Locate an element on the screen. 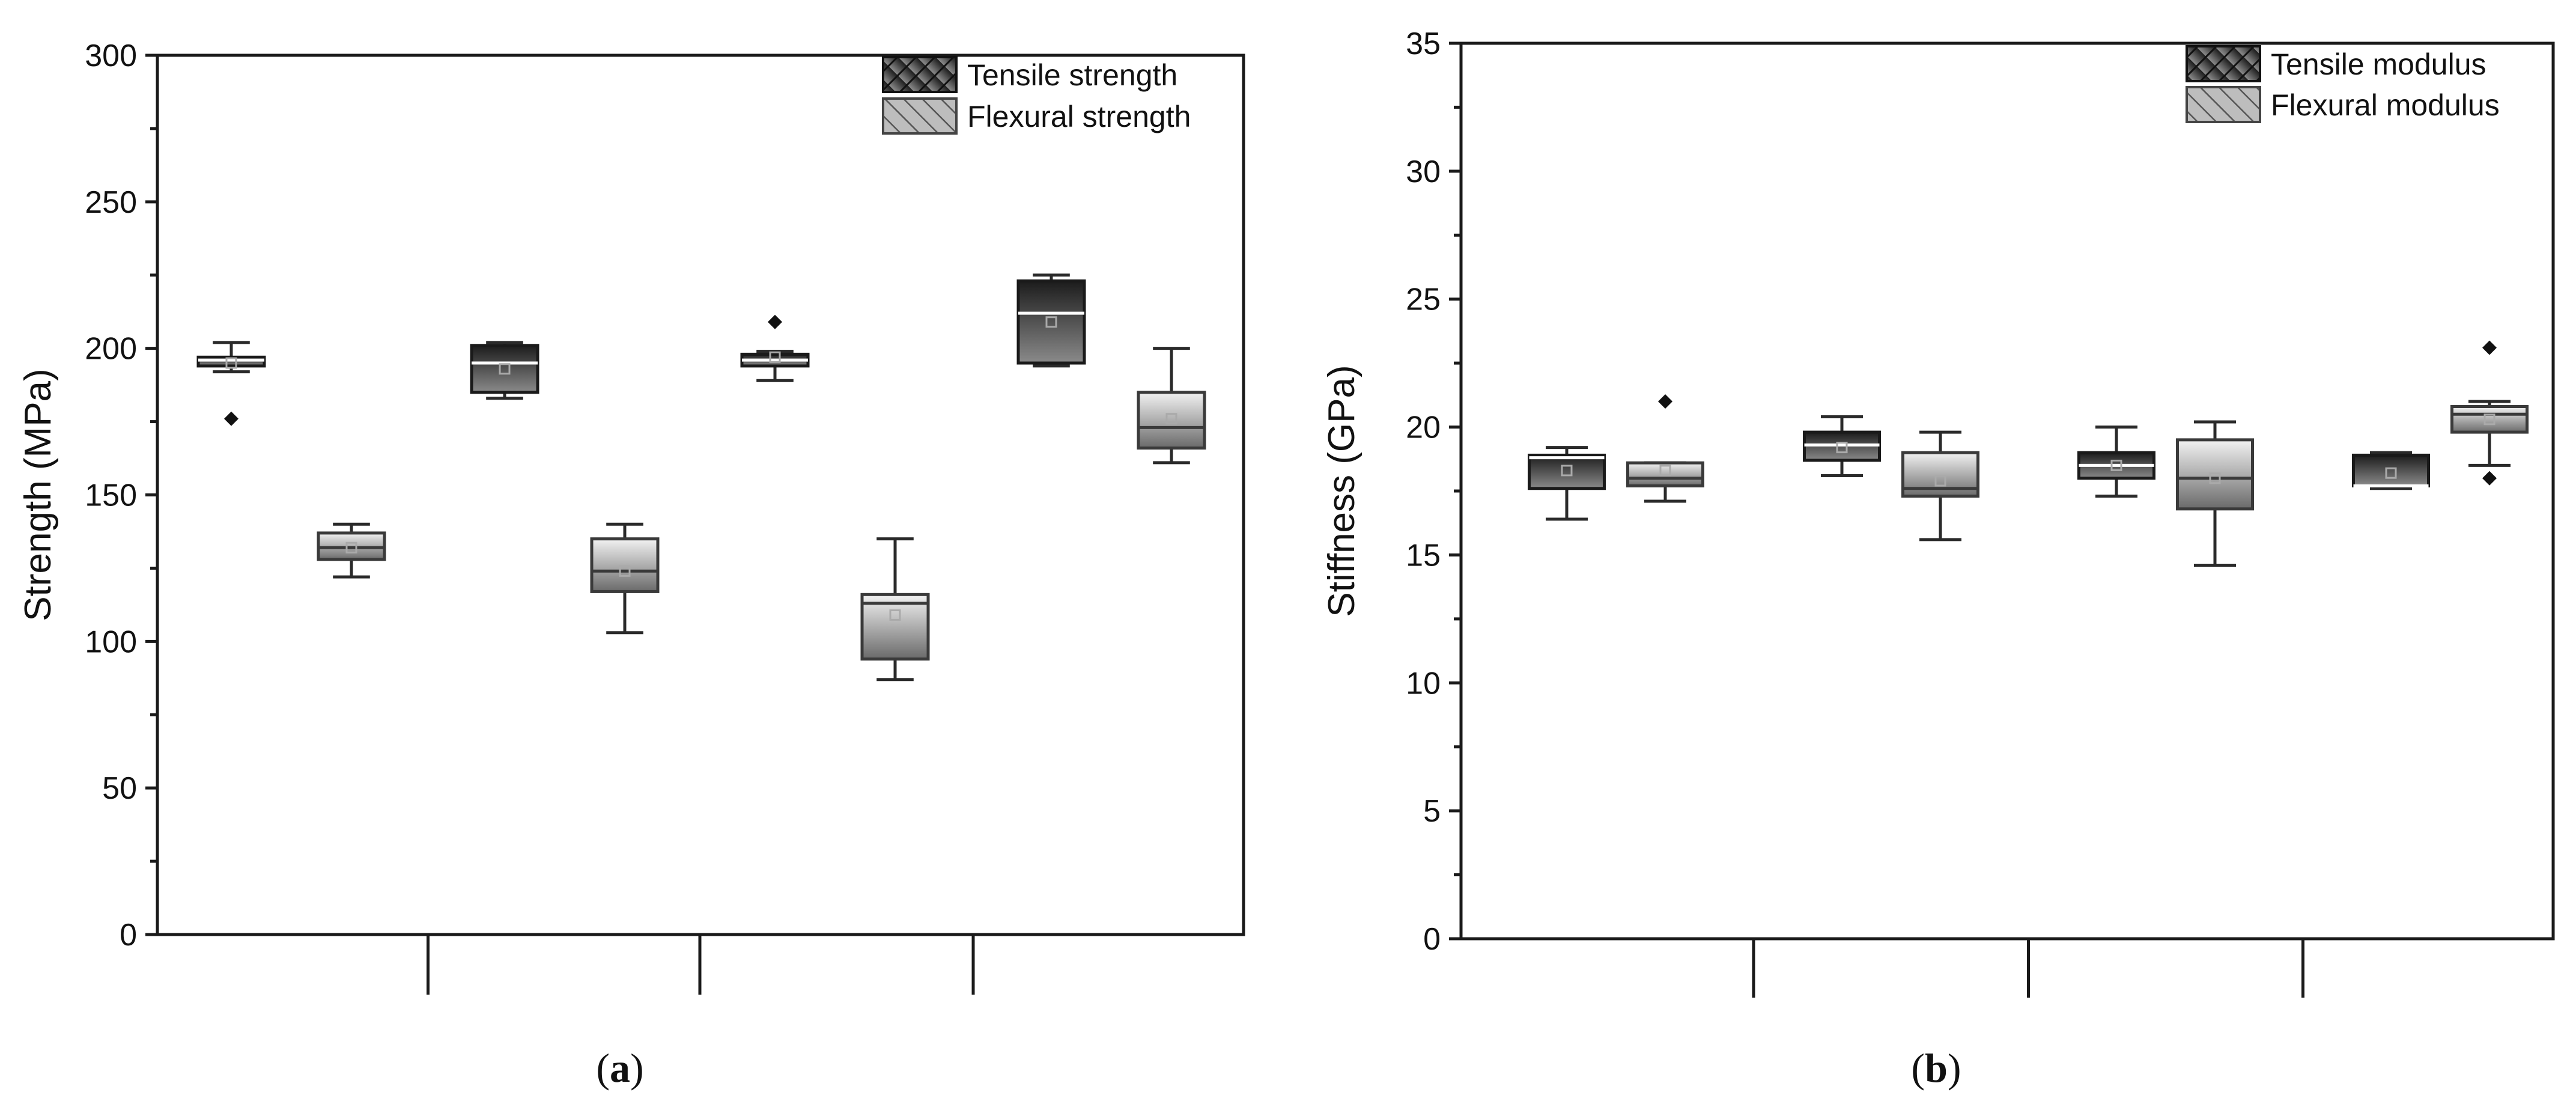 This screenshot has width=2576, height=1098. y-tick-label: 20 is located at coordinates (1424, 427).